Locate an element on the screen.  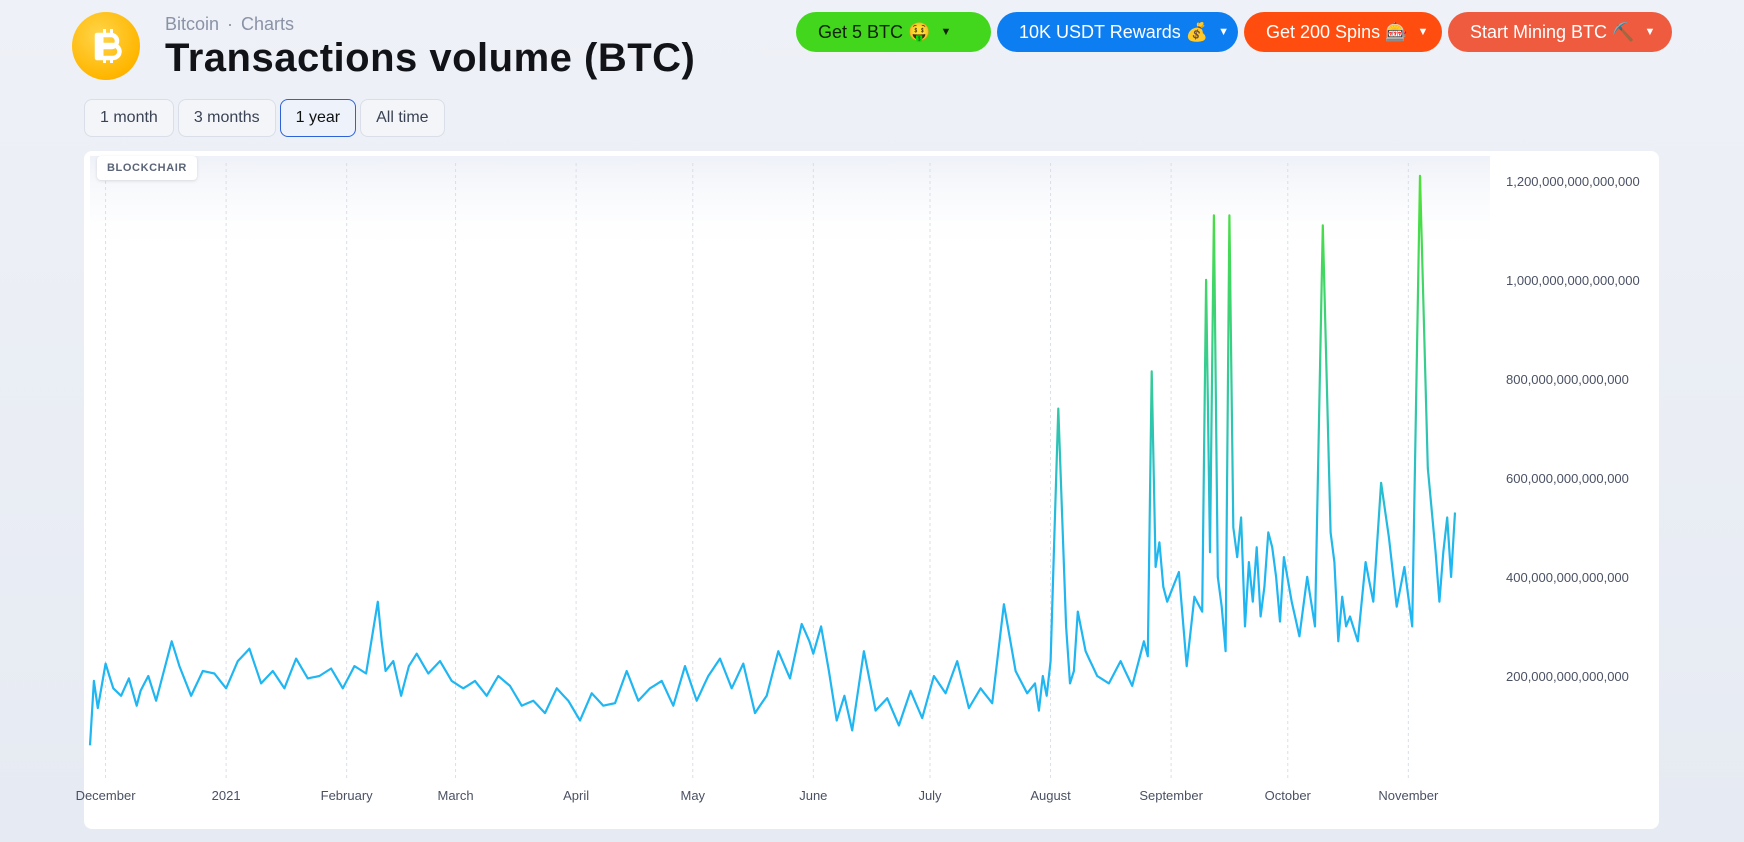
breadcrumb: Bitcoin · Charts is located at coordinates (229, 24).